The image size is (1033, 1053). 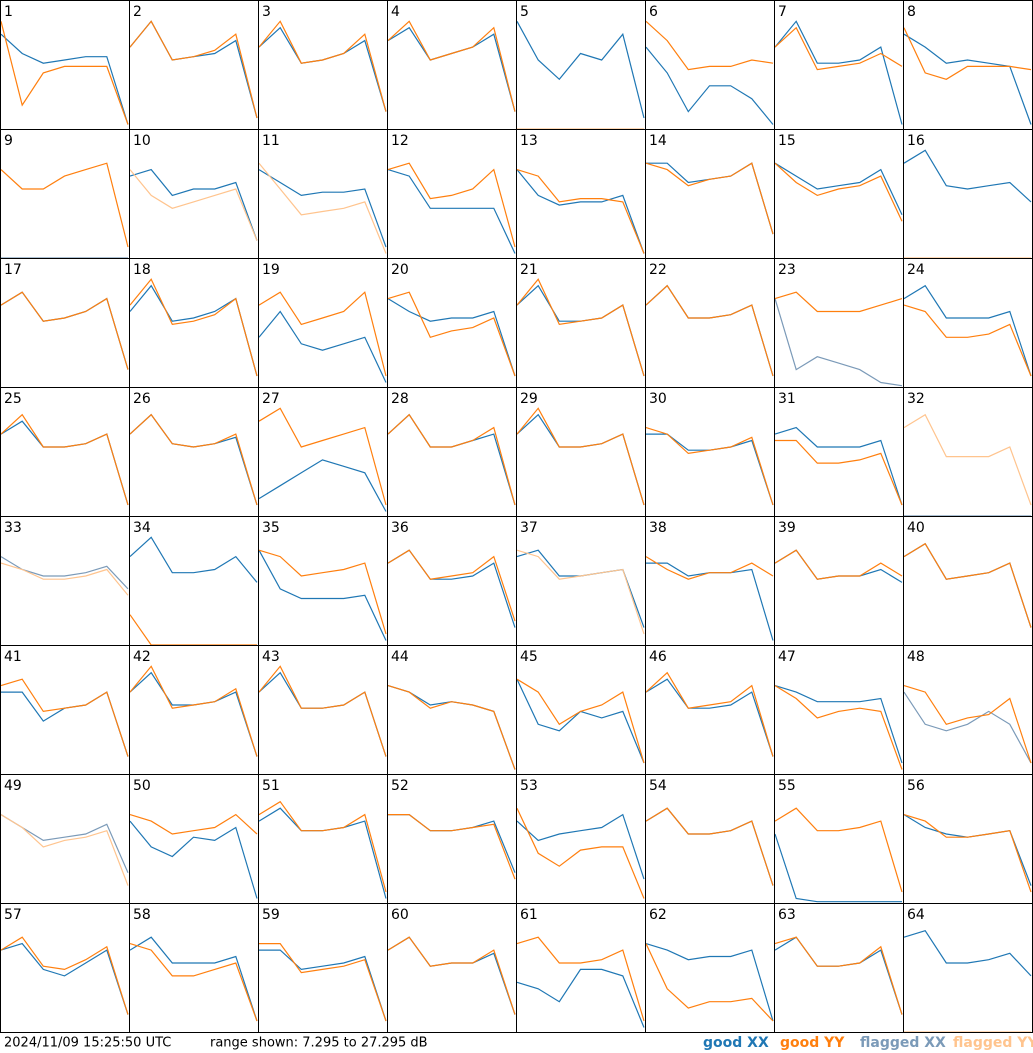 I want to click on panel-label: 14, so click(x=658, y=141).